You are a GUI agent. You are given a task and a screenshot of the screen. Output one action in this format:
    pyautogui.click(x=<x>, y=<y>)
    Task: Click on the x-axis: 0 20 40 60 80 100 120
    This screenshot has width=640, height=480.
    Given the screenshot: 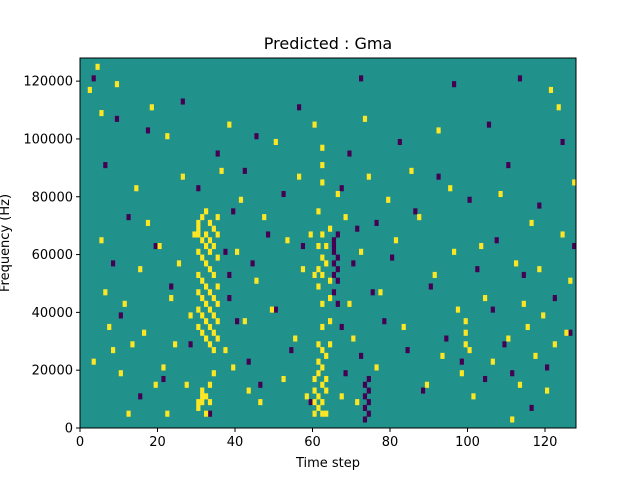 What is the action you would take?
    pyautogui.click(x=317, y=439)
    